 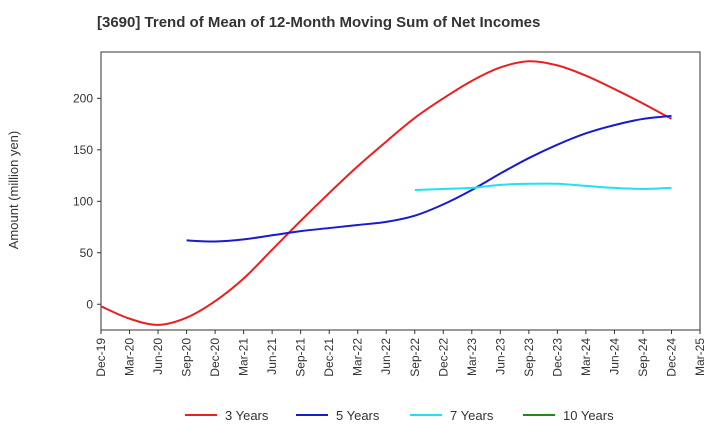 What do you see at coordinates (700, 357) in the screenshot?
I see `x-tick-label: Mar-25` at bounding box center [700, 357].